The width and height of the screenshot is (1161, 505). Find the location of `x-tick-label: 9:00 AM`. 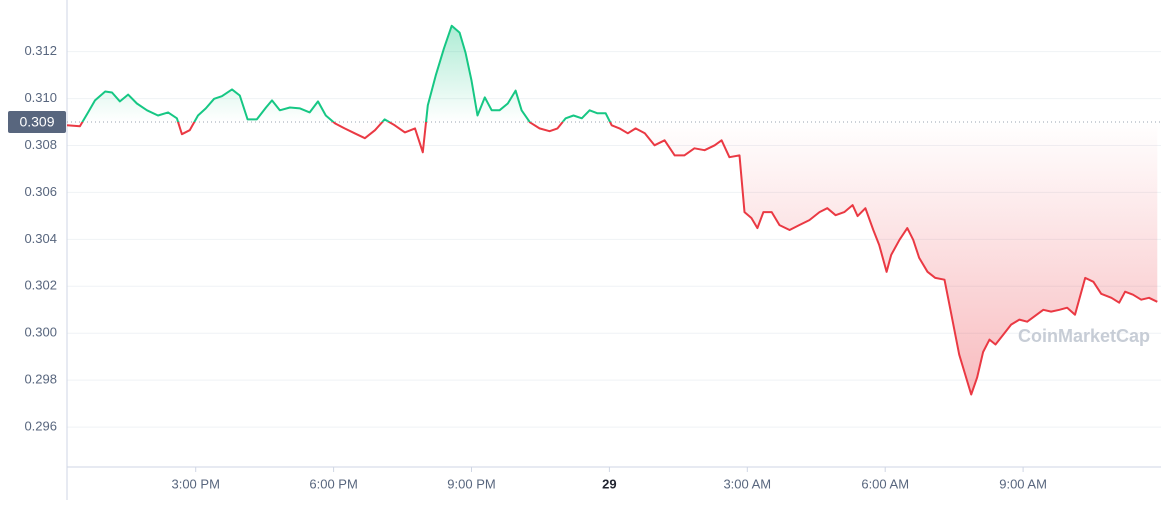

x-tick-label: 9:00 AM is located at coordinates (1023, 483).